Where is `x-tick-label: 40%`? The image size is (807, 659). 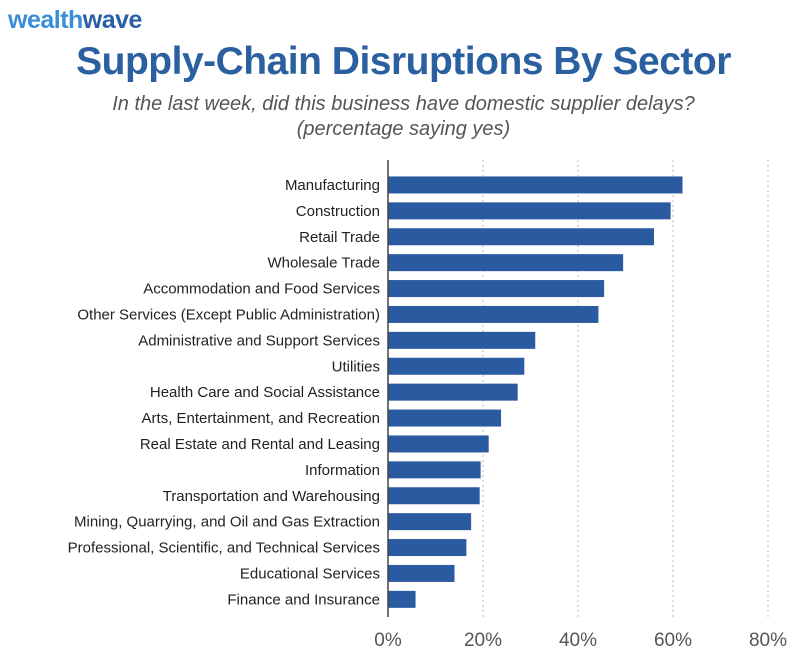 x-tick-label: 40% is located at coordinates (578, 640).